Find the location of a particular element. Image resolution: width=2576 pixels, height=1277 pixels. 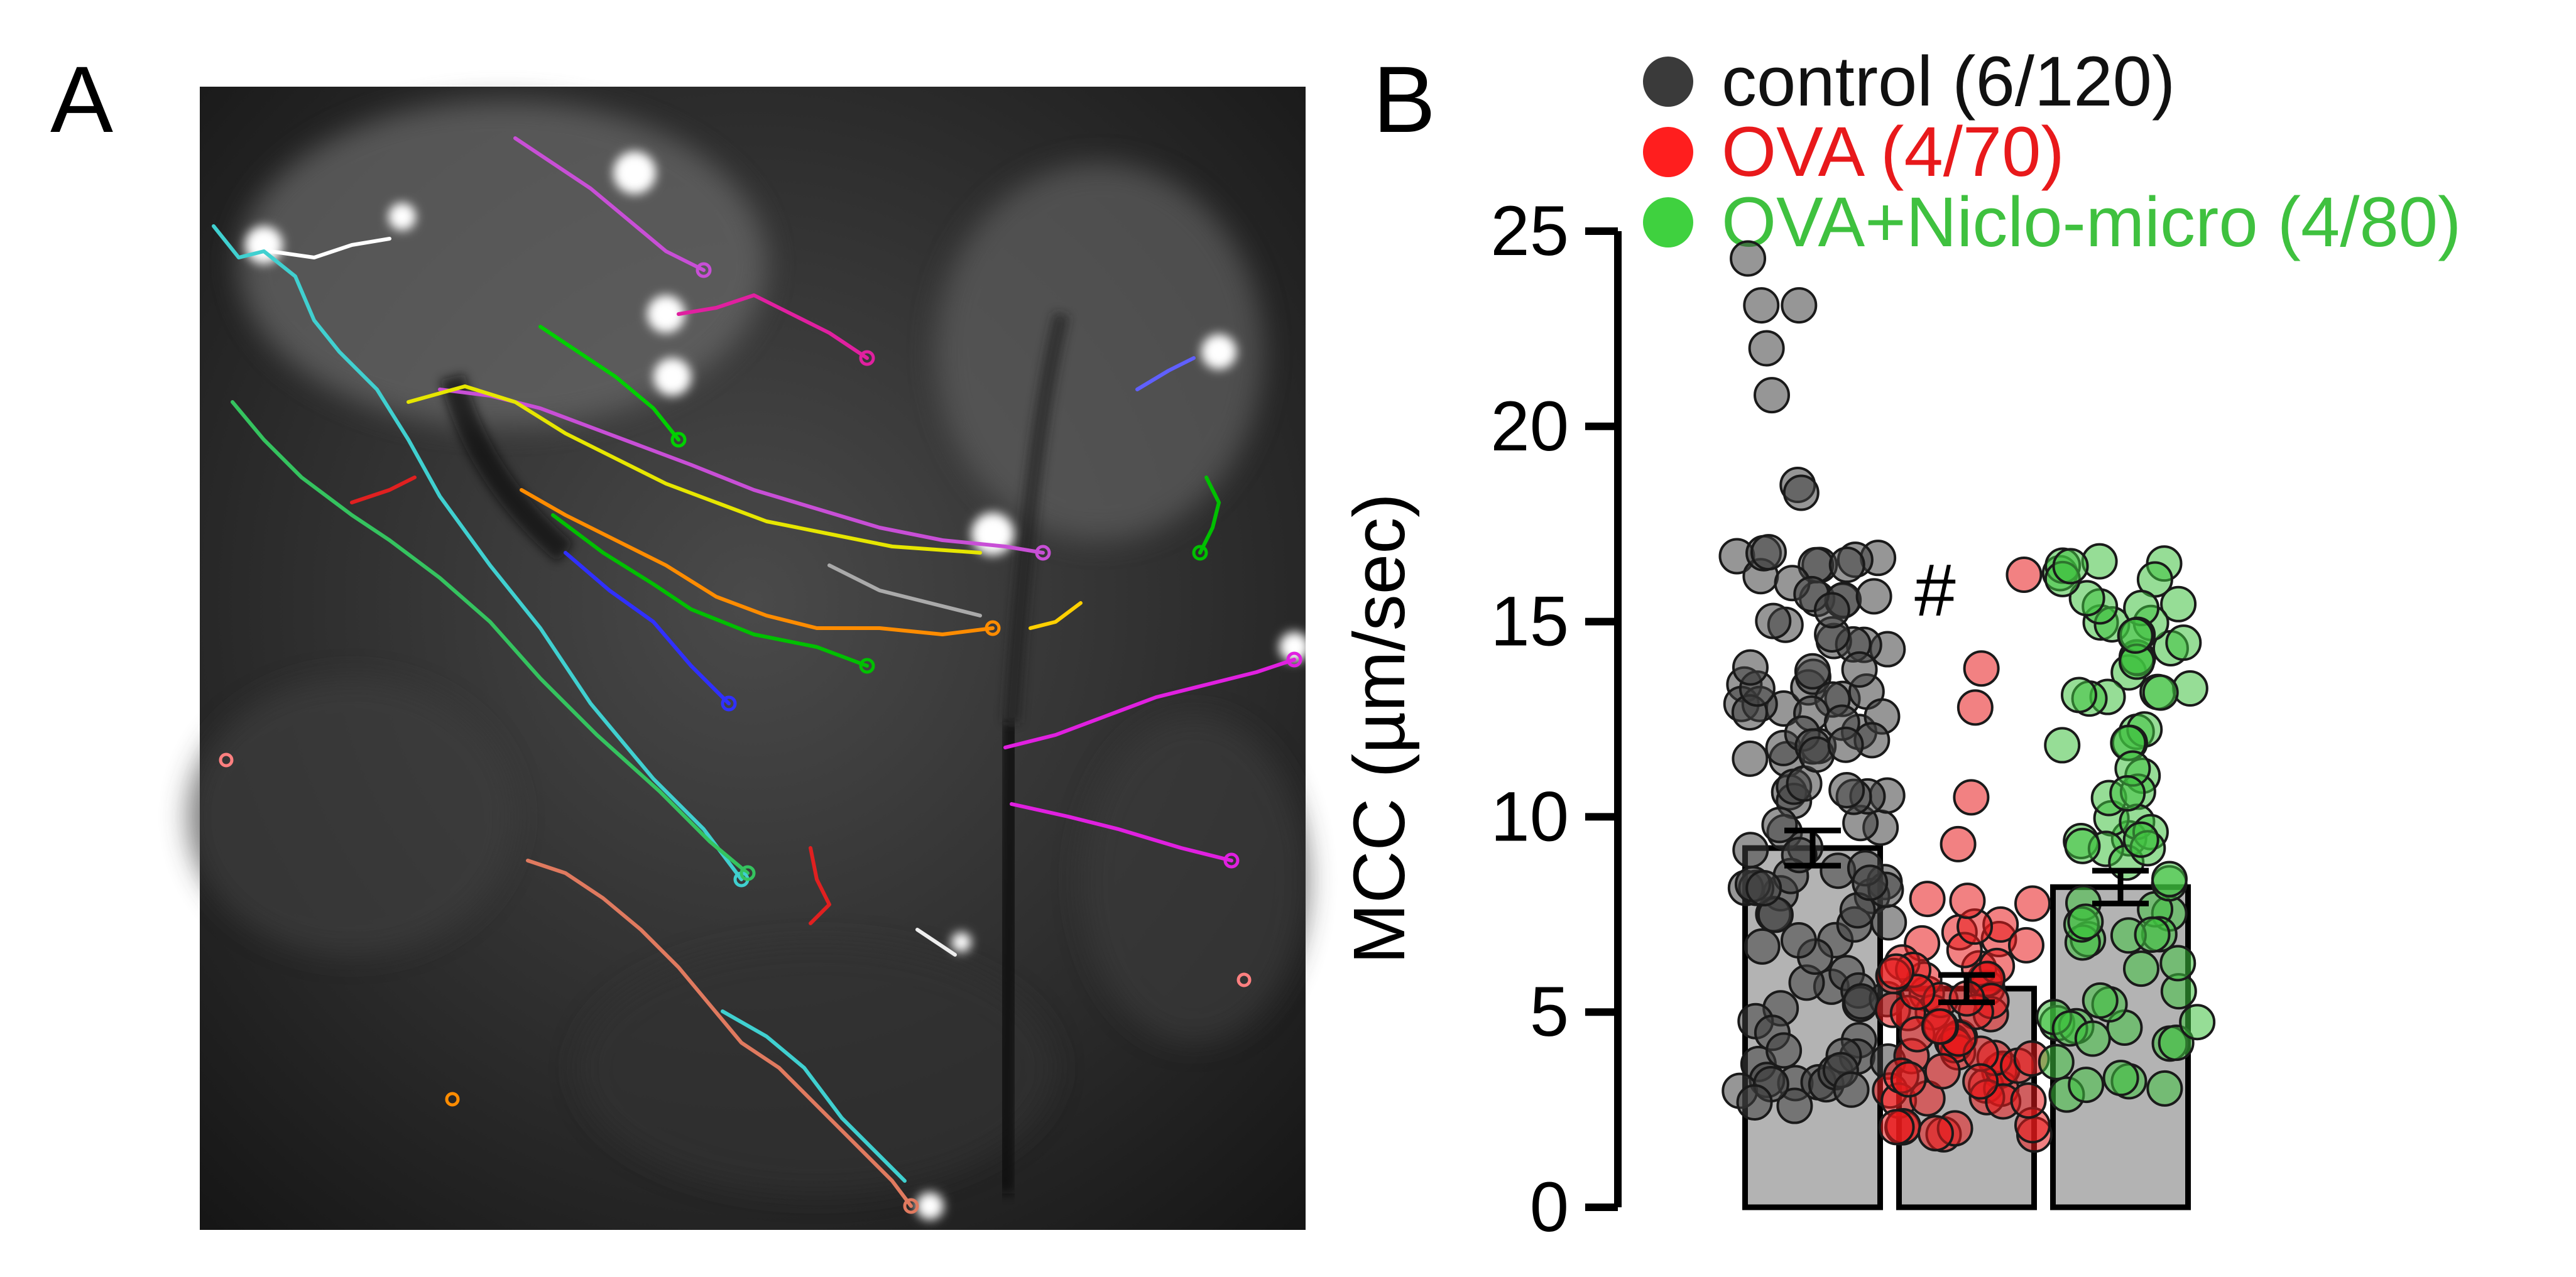

legend-marker-ova is located at coordinates (1668, 152).